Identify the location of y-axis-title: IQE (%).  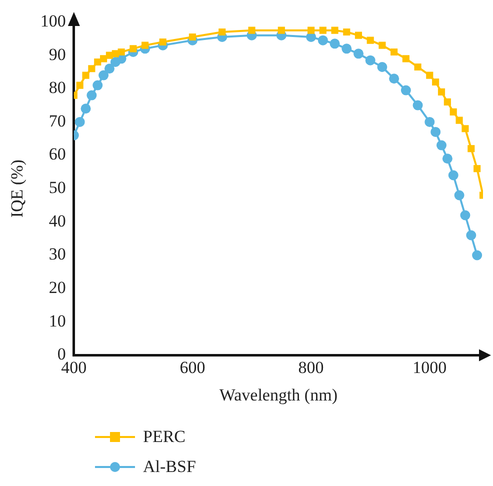
(17, 189).